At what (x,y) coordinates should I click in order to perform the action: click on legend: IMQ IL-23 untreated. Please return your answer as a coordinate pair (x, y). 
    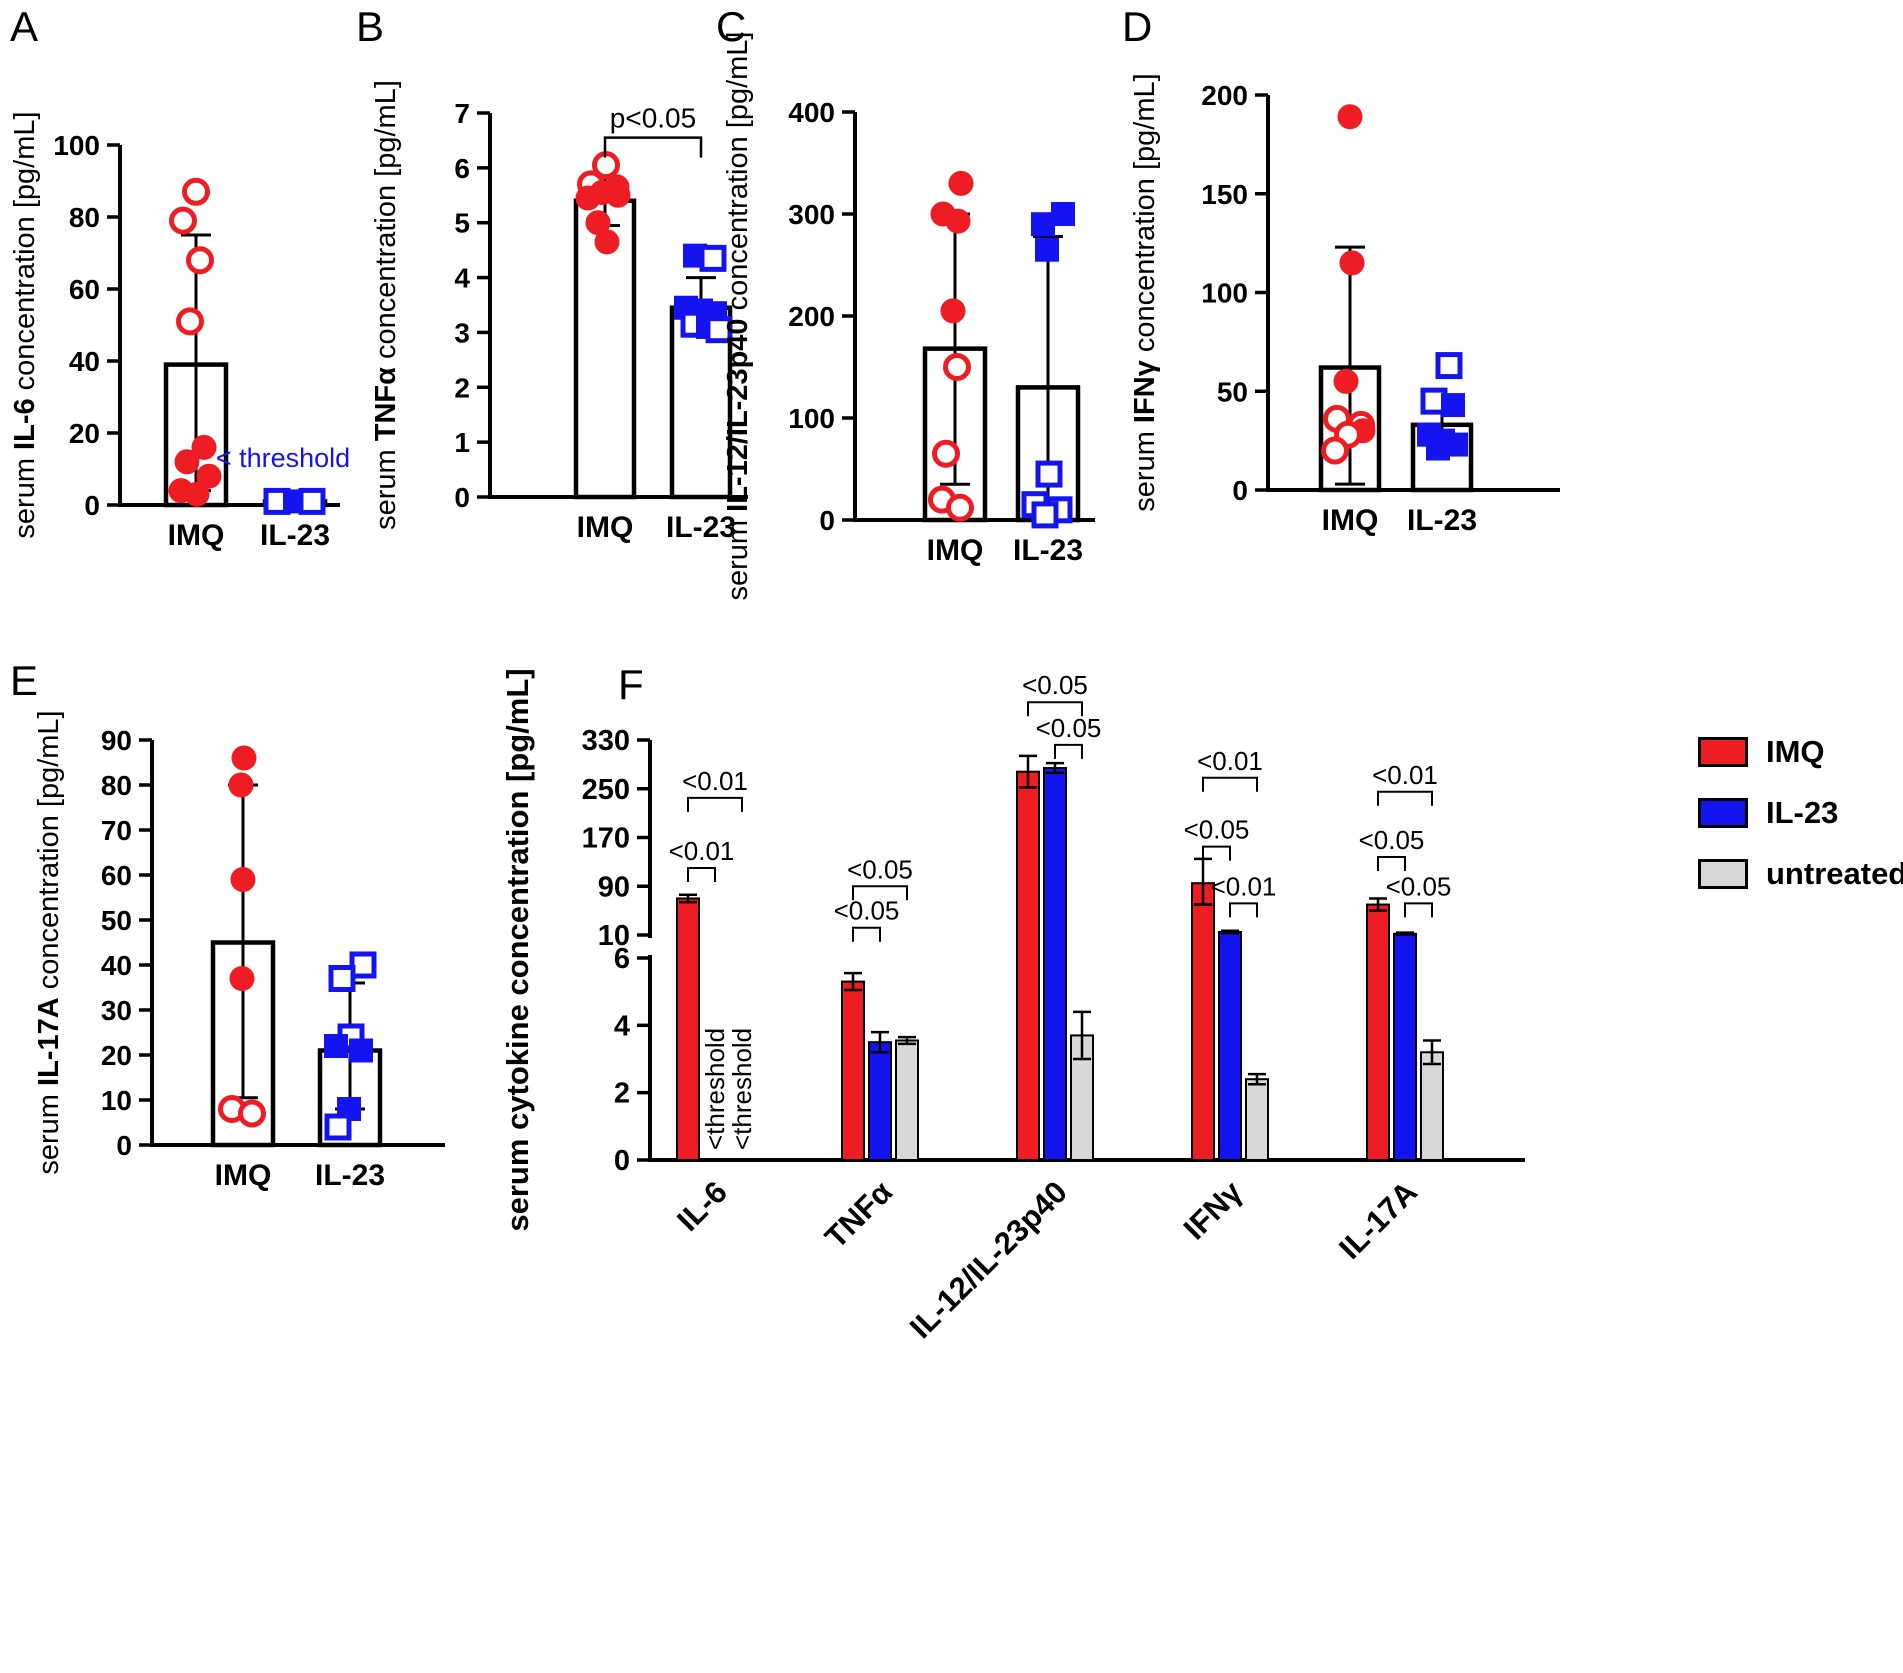
    Looking at the image, I should click on (1800, 813).